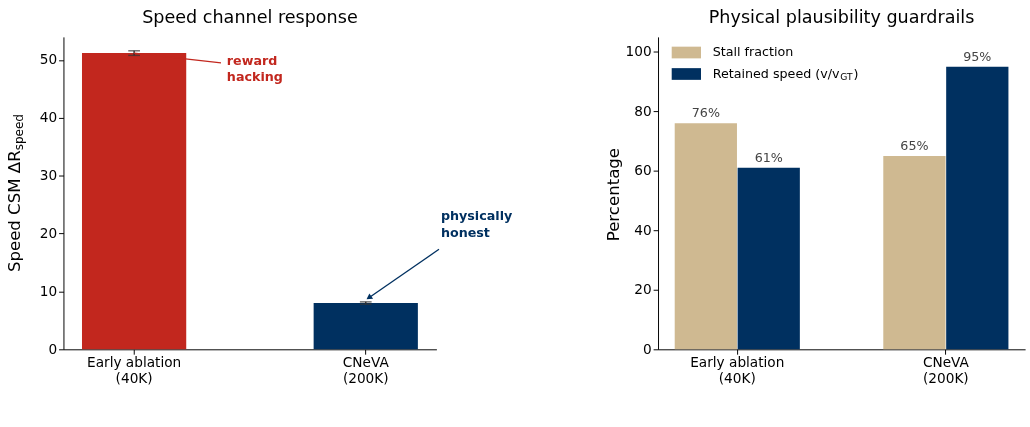 Image resolution: width=1030 pixels, height=427 pixels. I want to click on data-label: 61%, so click(768, 157).